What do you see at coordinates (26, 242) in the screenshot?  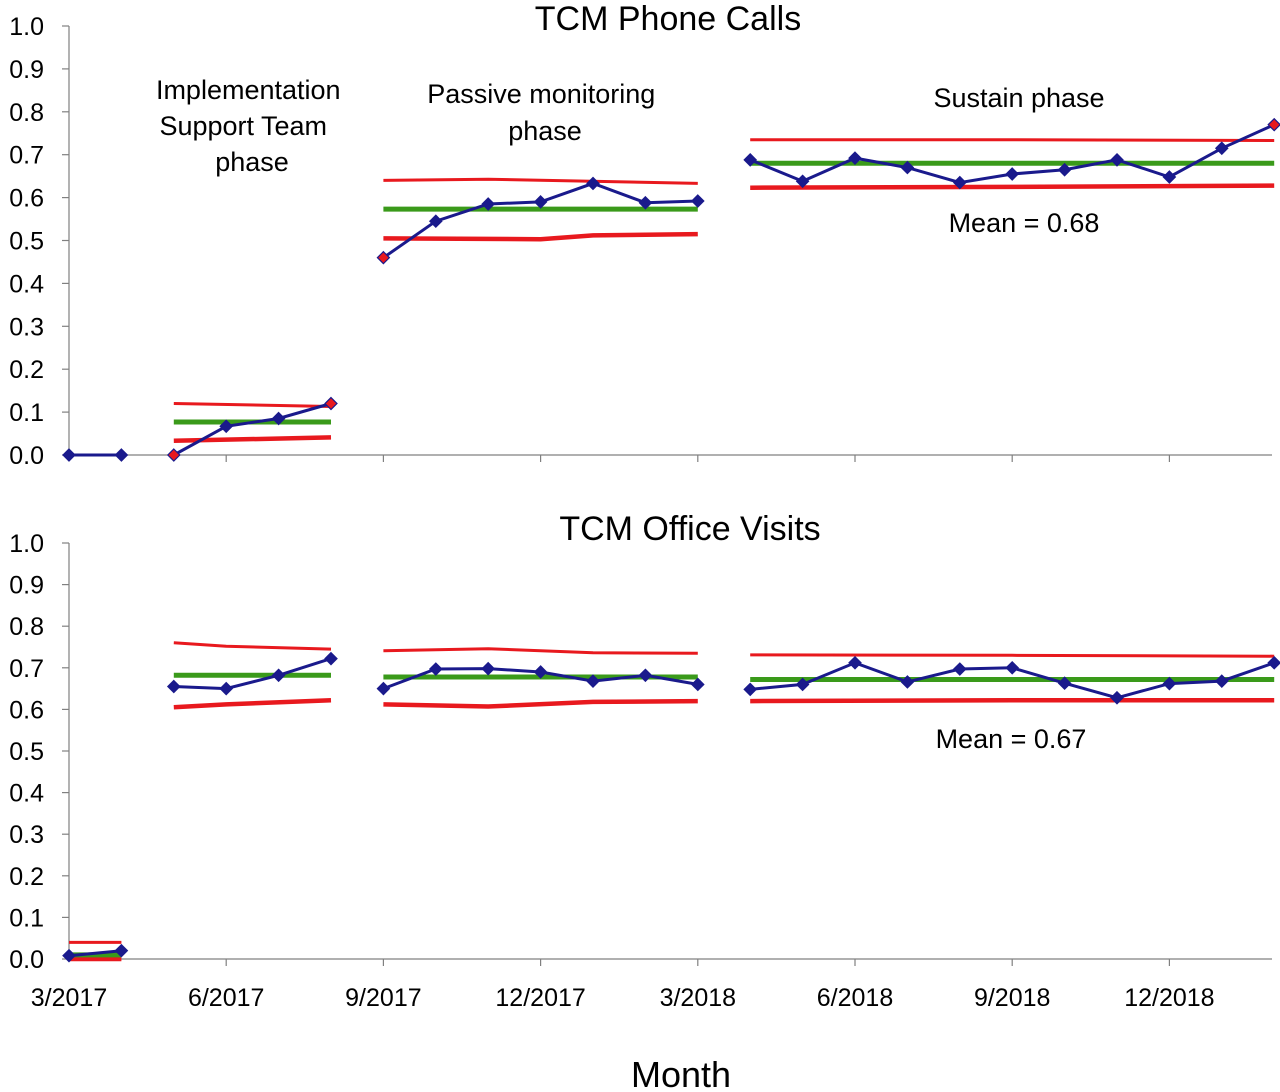 I see `phone-calls-y-tick-label: 0.5` at bounding box center [26, 242].